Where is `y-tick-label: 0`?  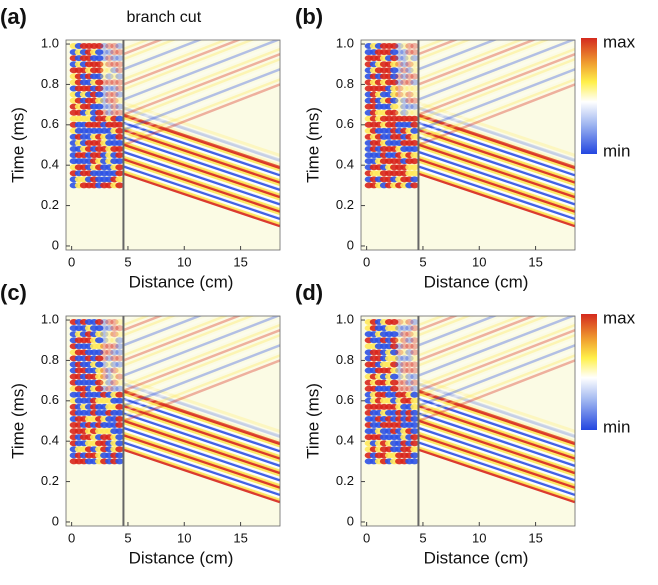
y-tick-label: 0 is located at coordinates (55, 520).